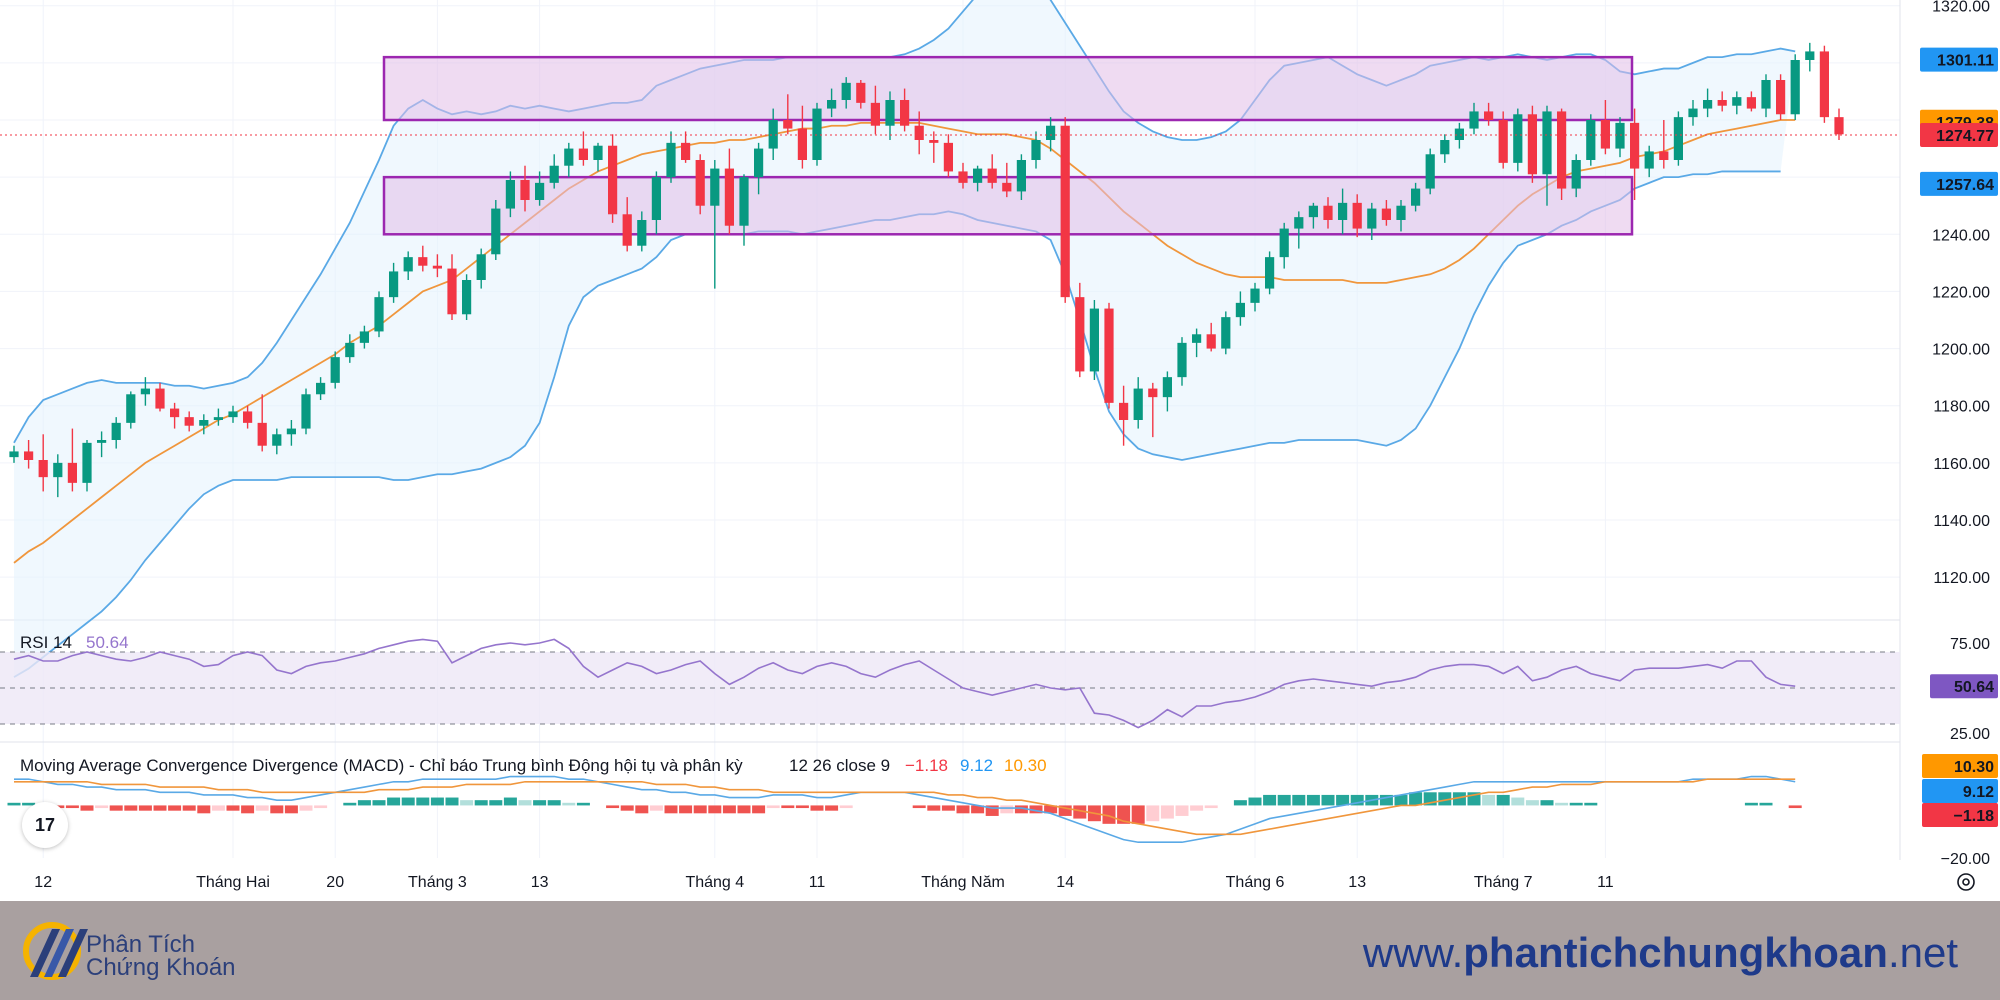 The image size is (2000, 1000). I want to click on website-suffix: .net, so click(1922, 952).